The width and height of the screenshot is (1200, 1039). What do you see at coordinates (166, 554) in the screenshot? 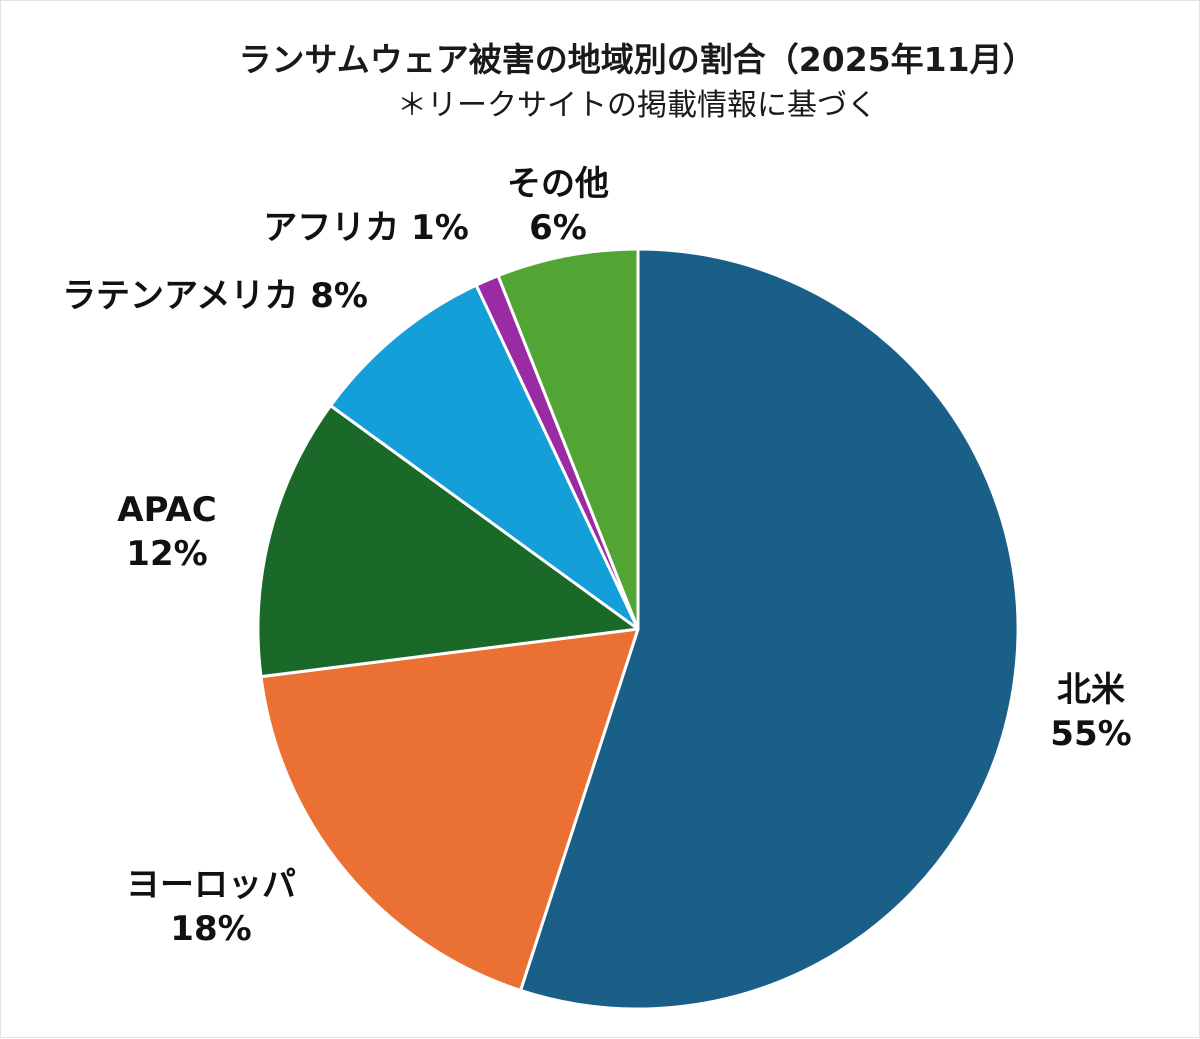
I see `pie-label-line-2-1: 12%` at bounding box center [166, 554].